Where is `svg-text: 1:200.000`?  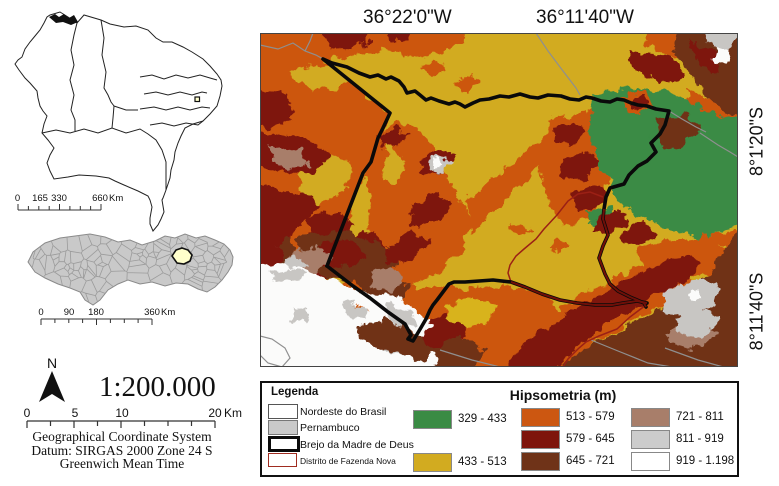
svg-text: 1:200.000 is located at coordinates (157, 387).